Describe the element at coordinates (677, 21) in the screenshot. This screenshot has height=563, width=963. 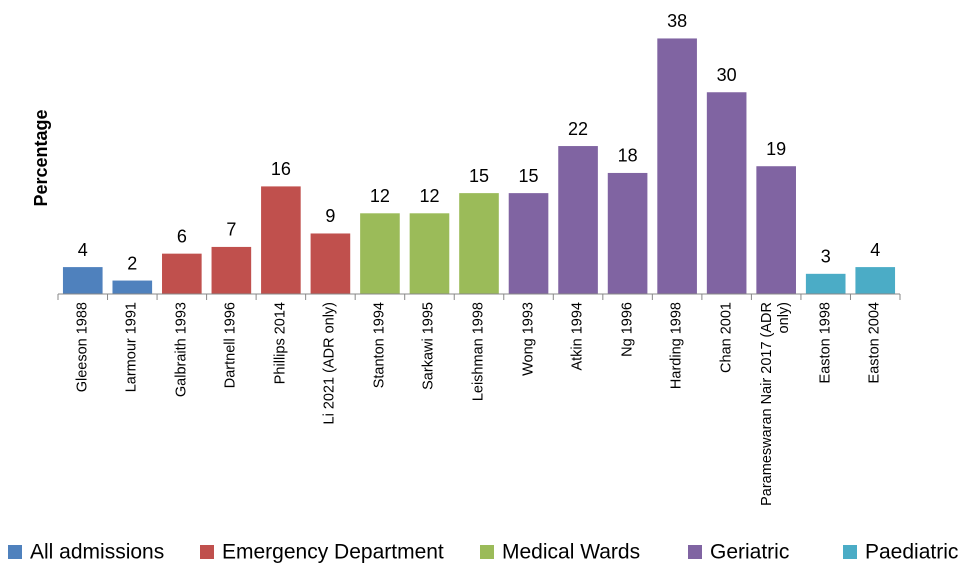
I see `data-label: 38` at that location.